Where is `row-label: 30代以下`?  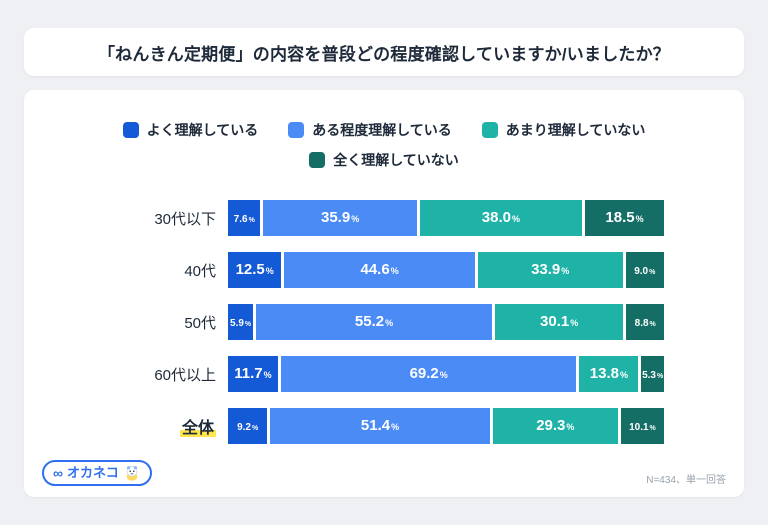 row-label: 30代以下 is located at coordinates (185, 219).